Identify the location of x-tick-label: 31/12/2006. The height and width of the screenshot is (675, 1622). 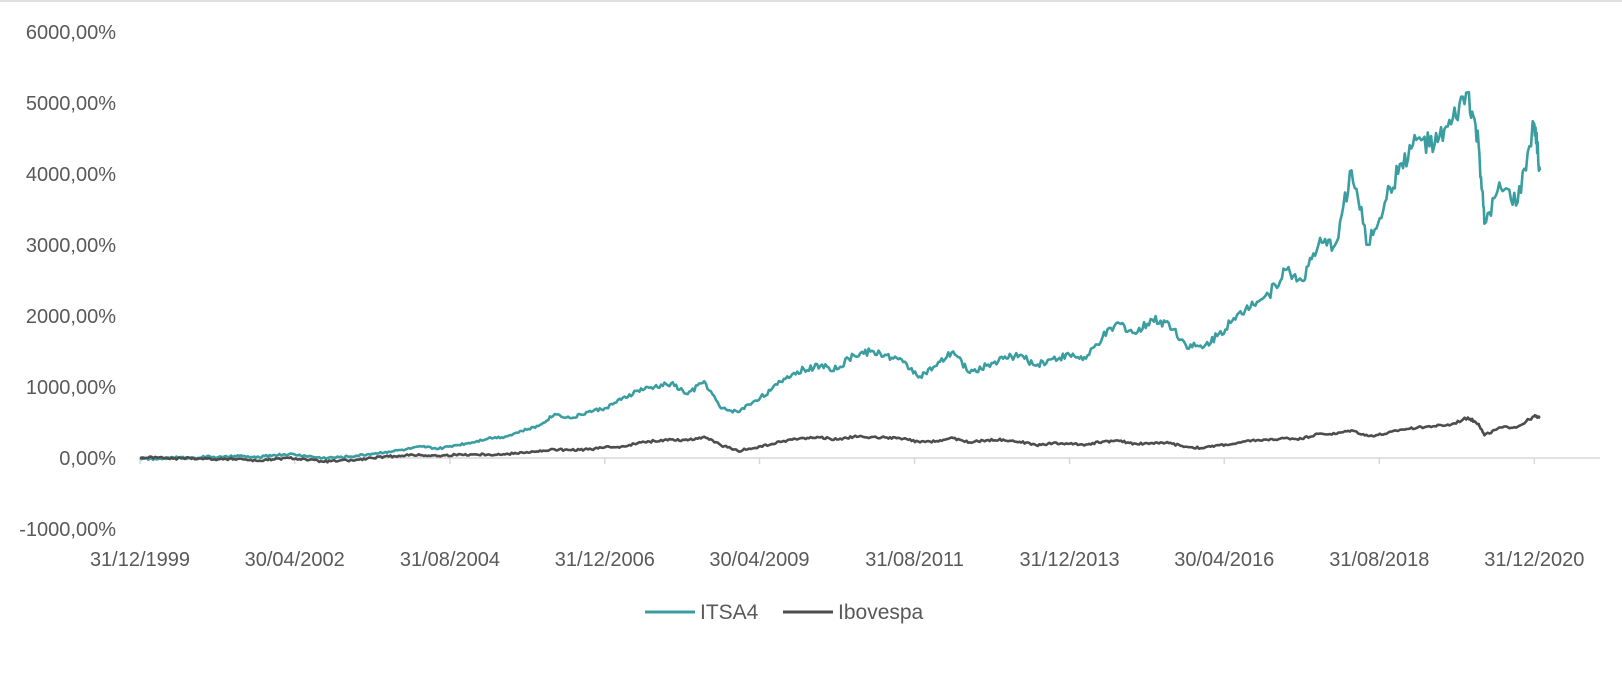
(605, 560).